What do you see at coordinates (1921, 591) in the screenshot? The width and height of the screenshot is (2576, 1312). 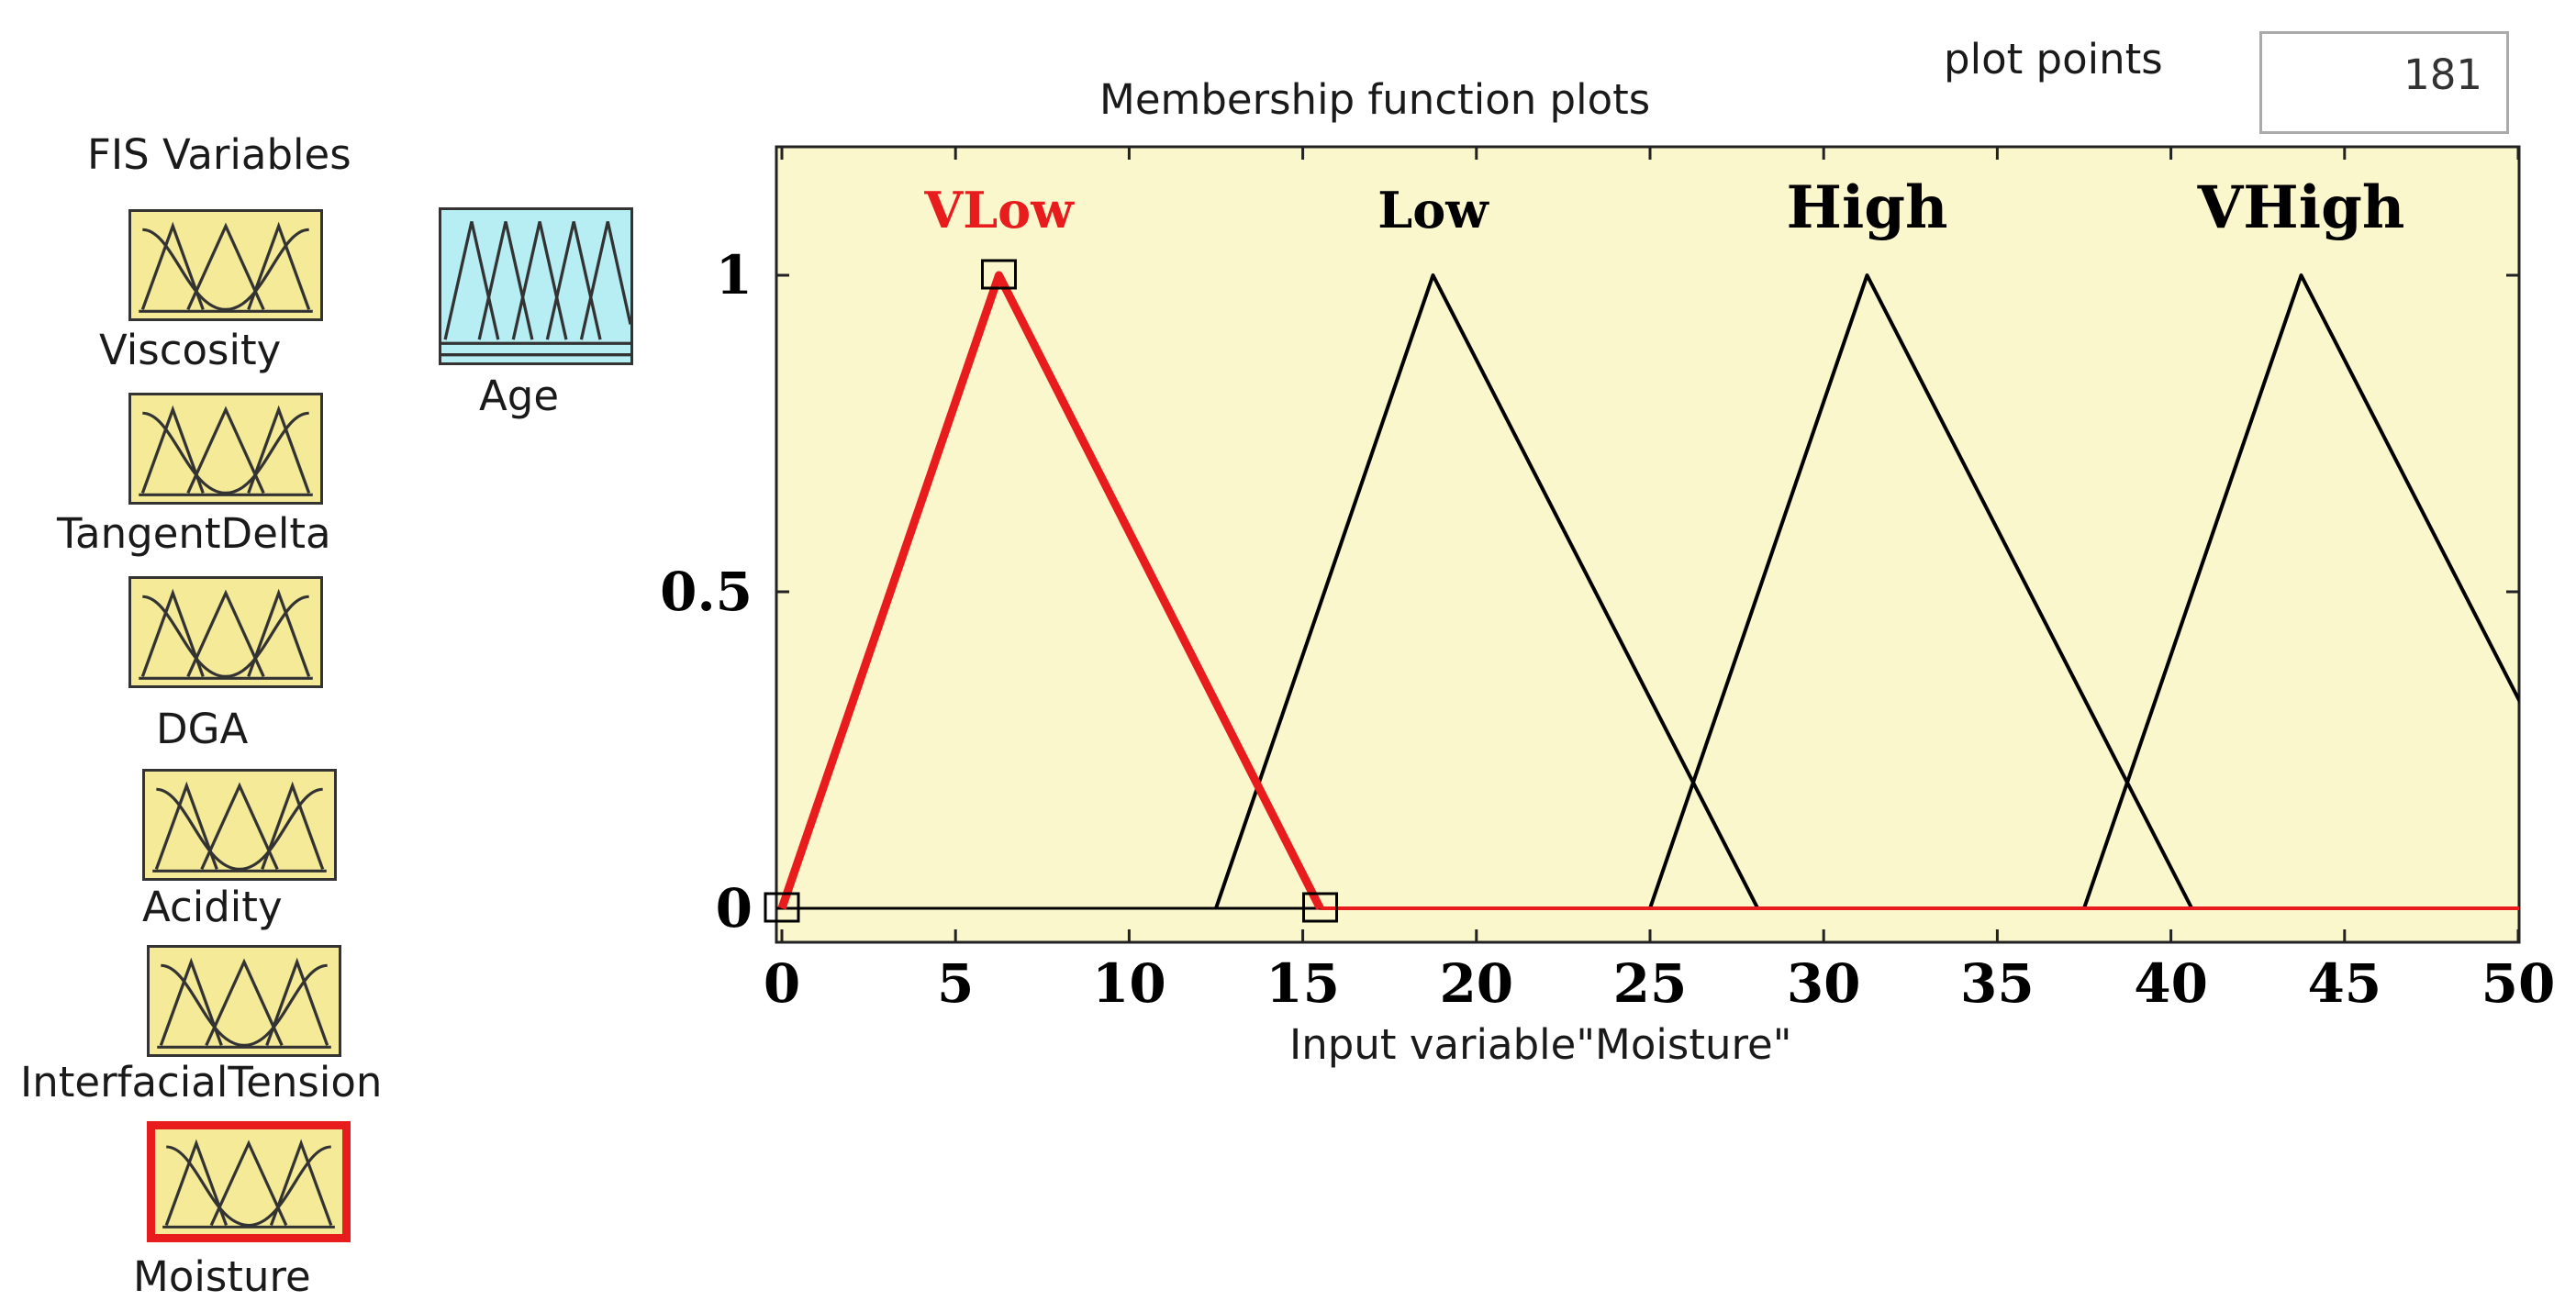 I see `mf-curve-high` at bounding box center [1921, 591].